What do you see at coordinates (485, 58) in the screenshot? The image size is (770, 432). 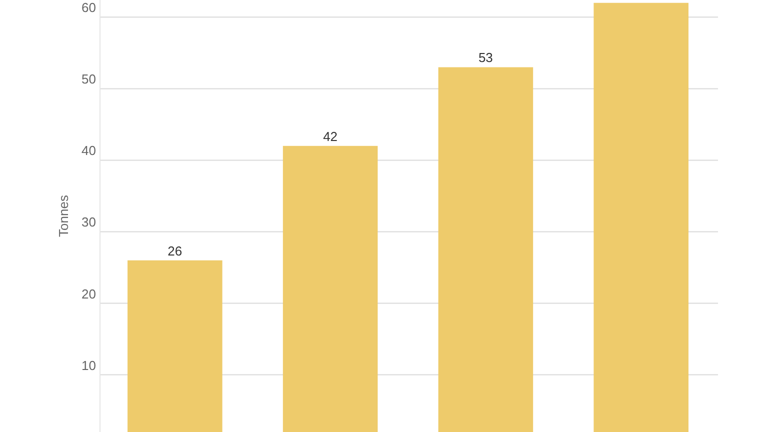 I see `data-label: 53` at bounding box center [485, 58].